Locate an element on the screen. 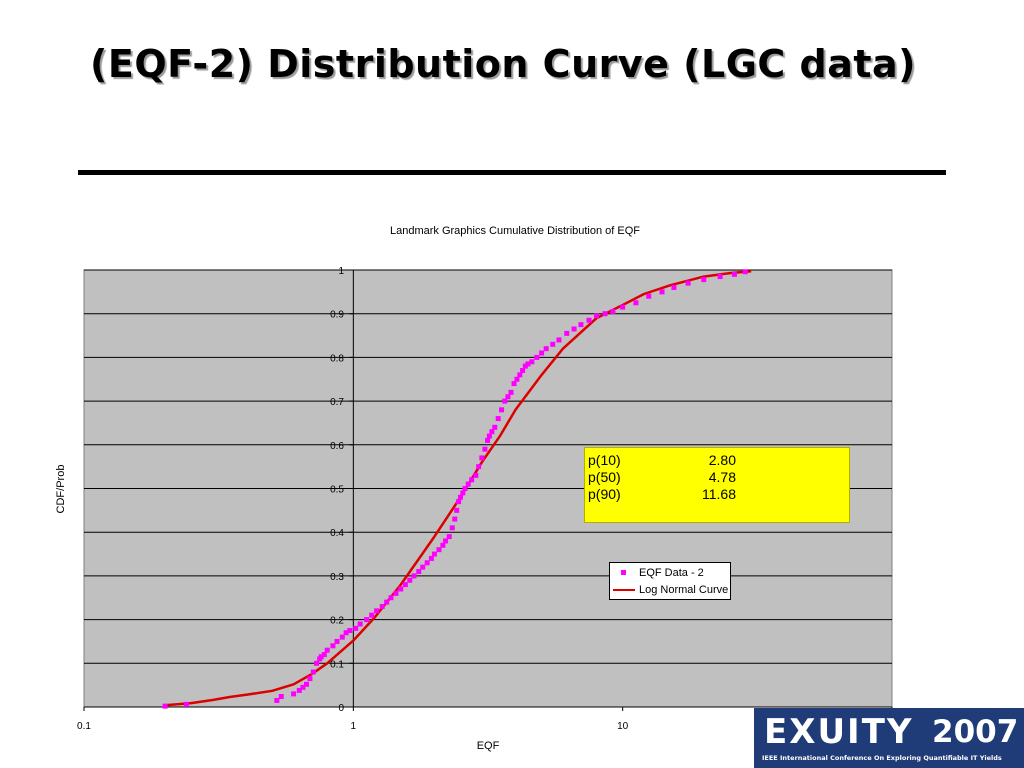 Image resolution: width=1024 pixels, height=768 pixels. y-tick-label: 0.7 is located at coordinates (337, 402).